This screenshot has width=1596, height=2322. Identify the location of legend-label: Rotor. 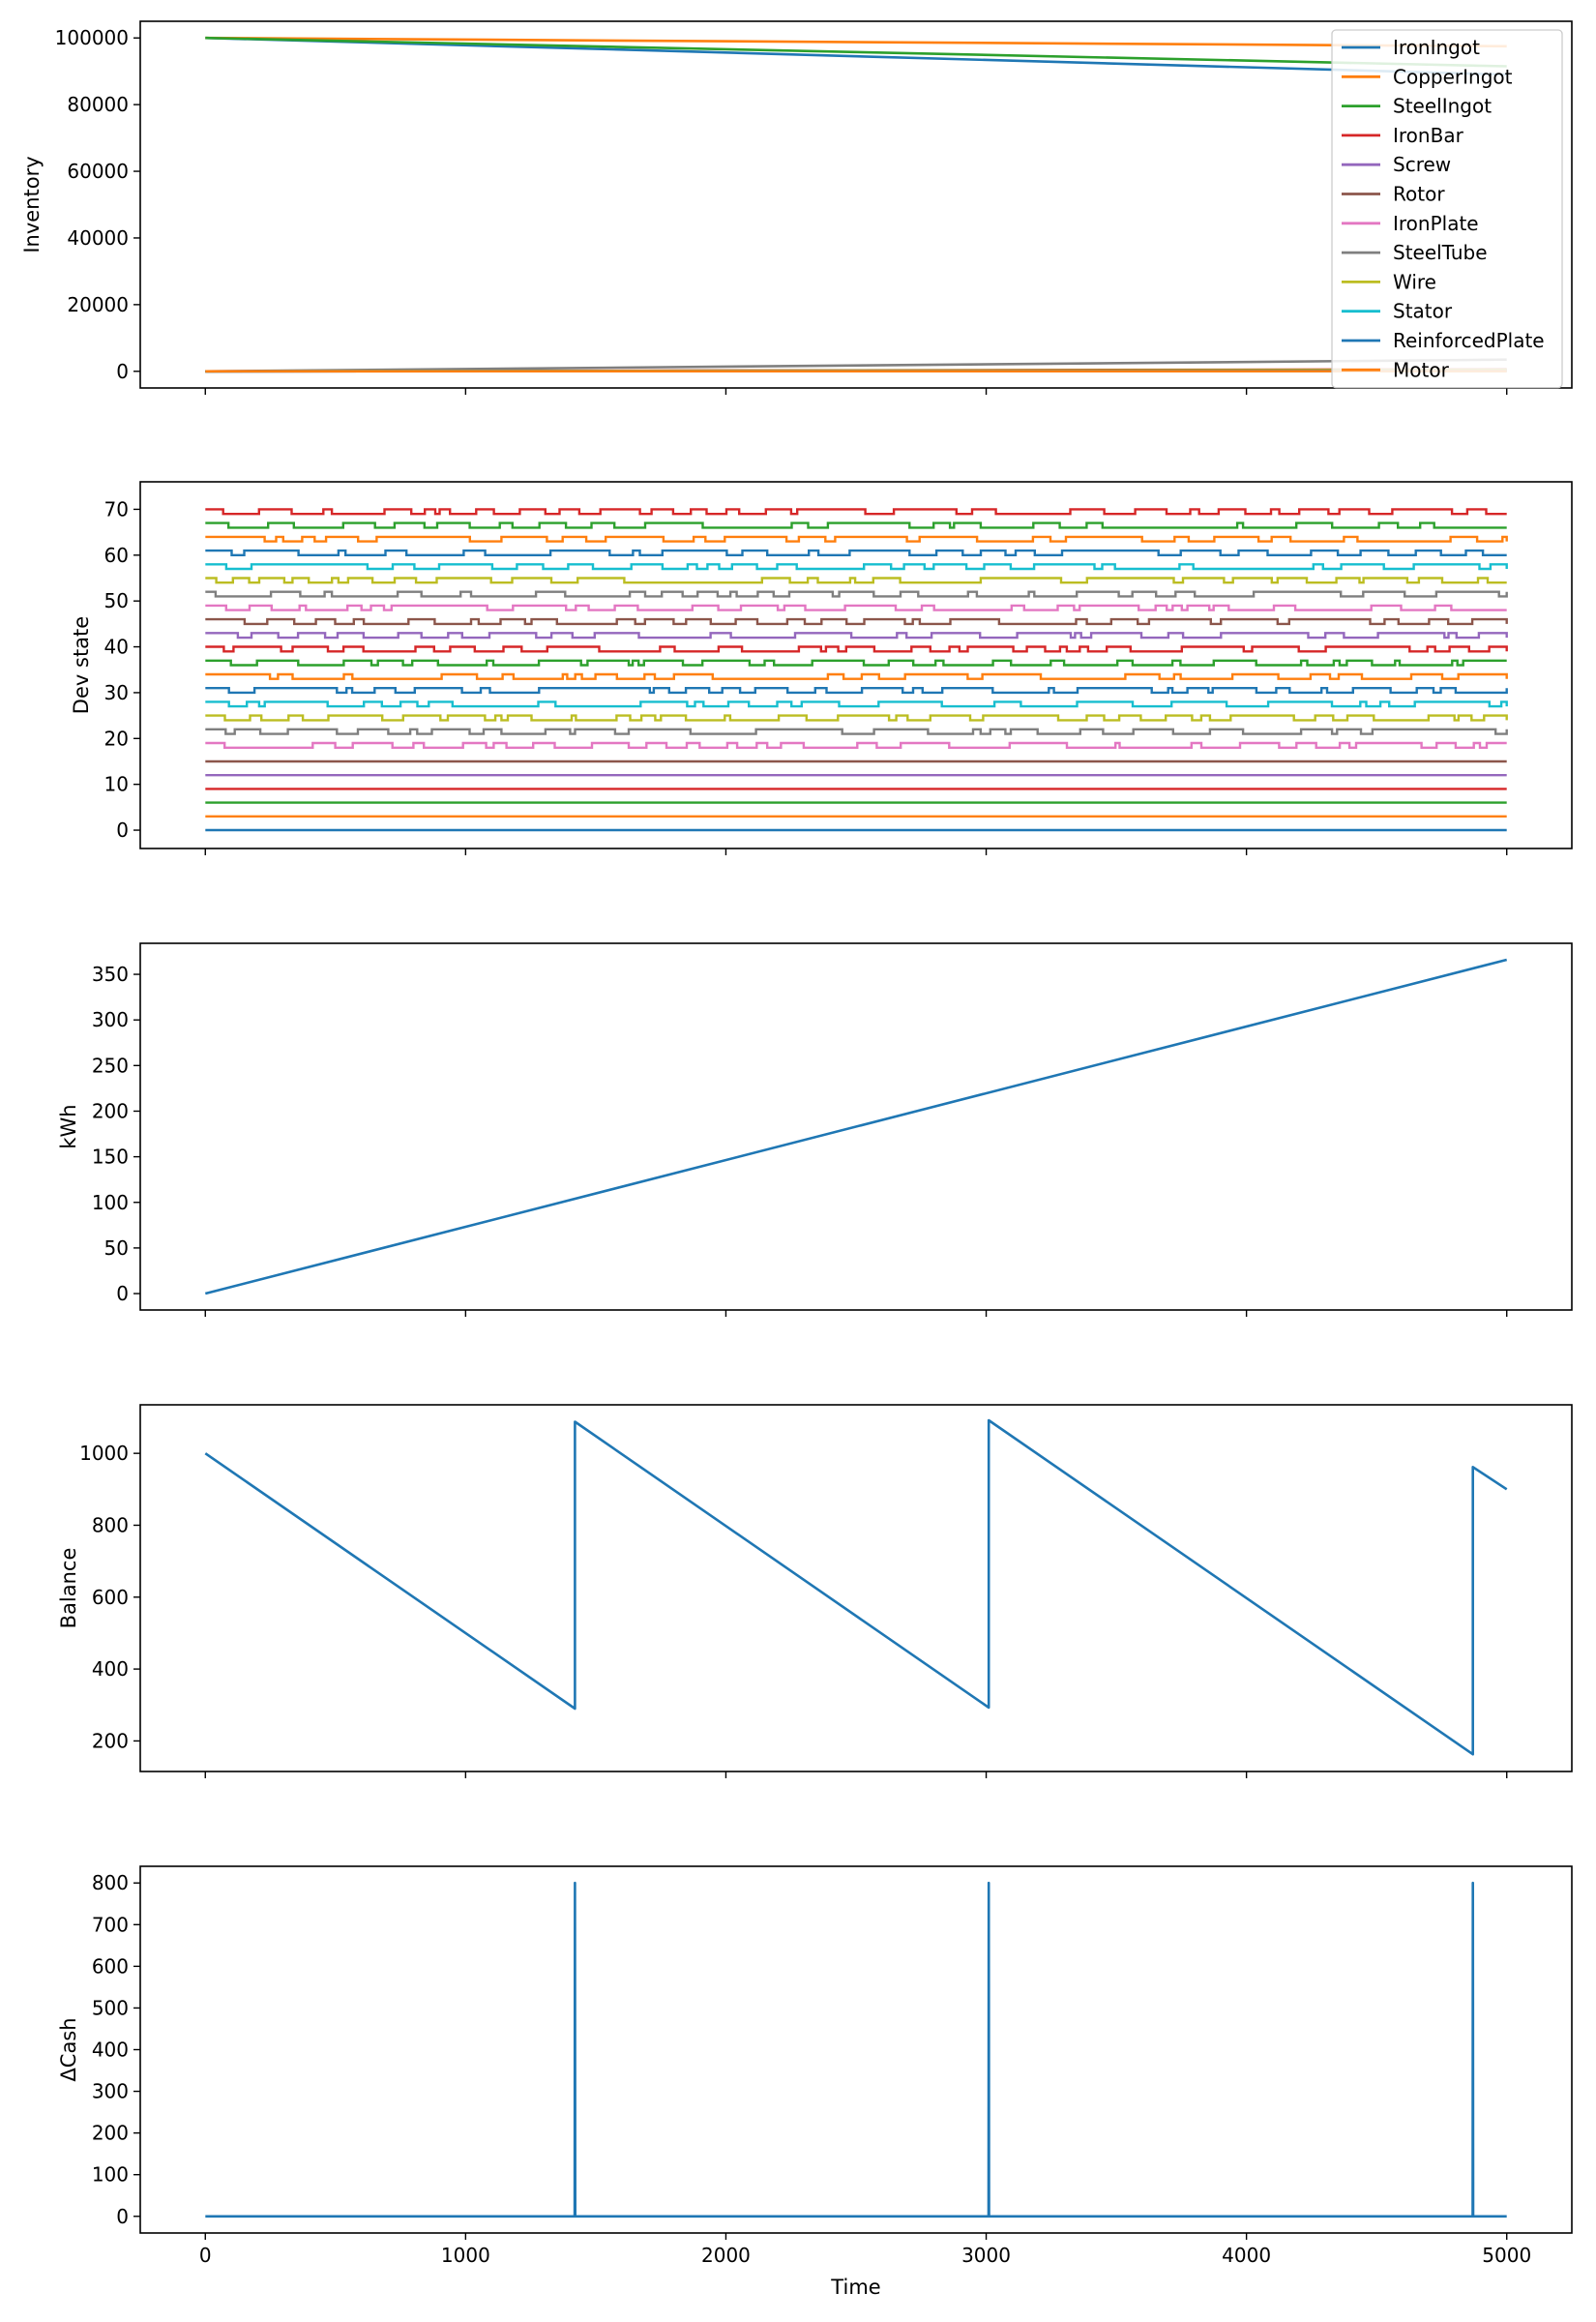
(1419, 194).